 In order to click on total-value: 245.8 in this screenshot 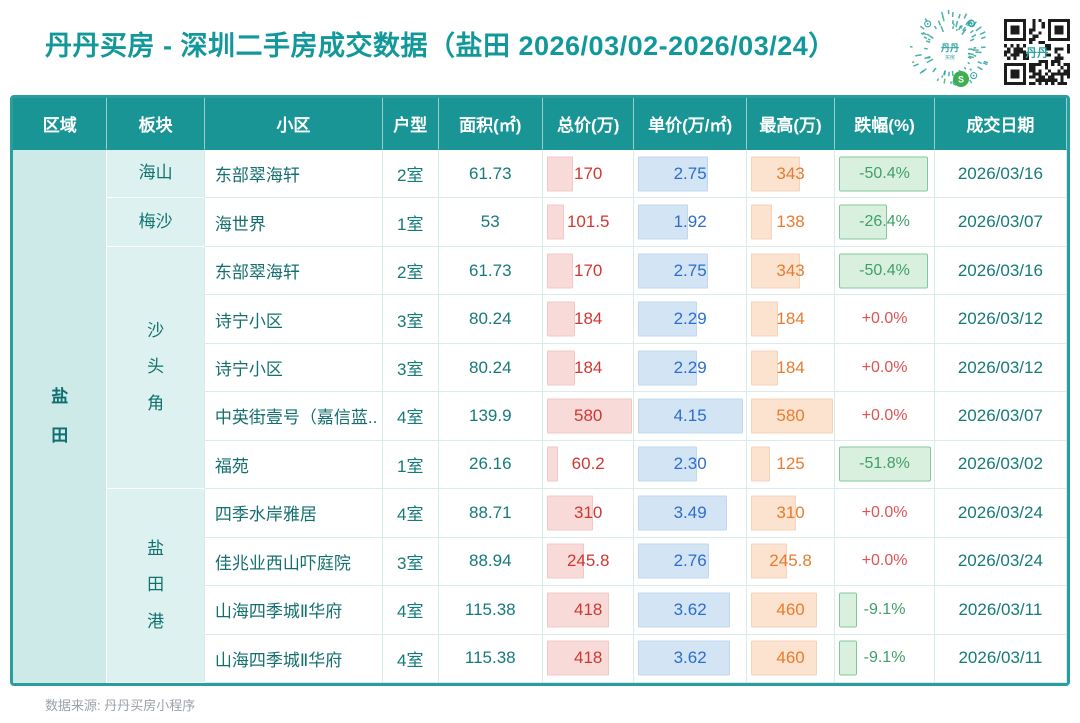, I will do `click(588, 561)`.